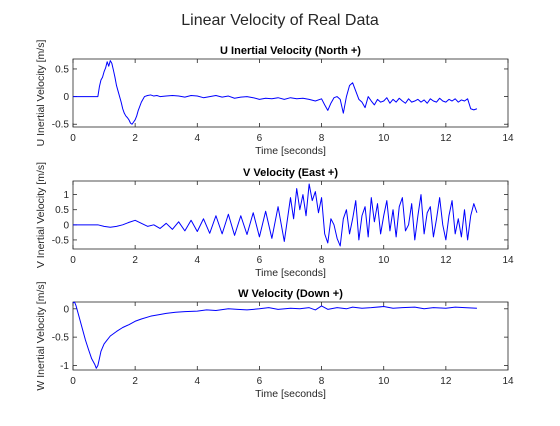 This screenshot has height=426, width=560. I want to click on subplot-title: U Inertial Velocity (North +), so click(290, 51).